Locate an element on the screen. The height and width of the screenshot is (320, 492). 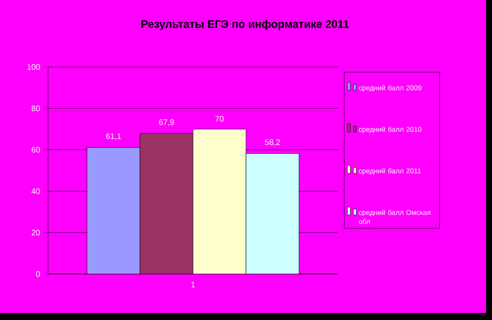
y-tick-label: 60 is located at coordinates (36, 149).